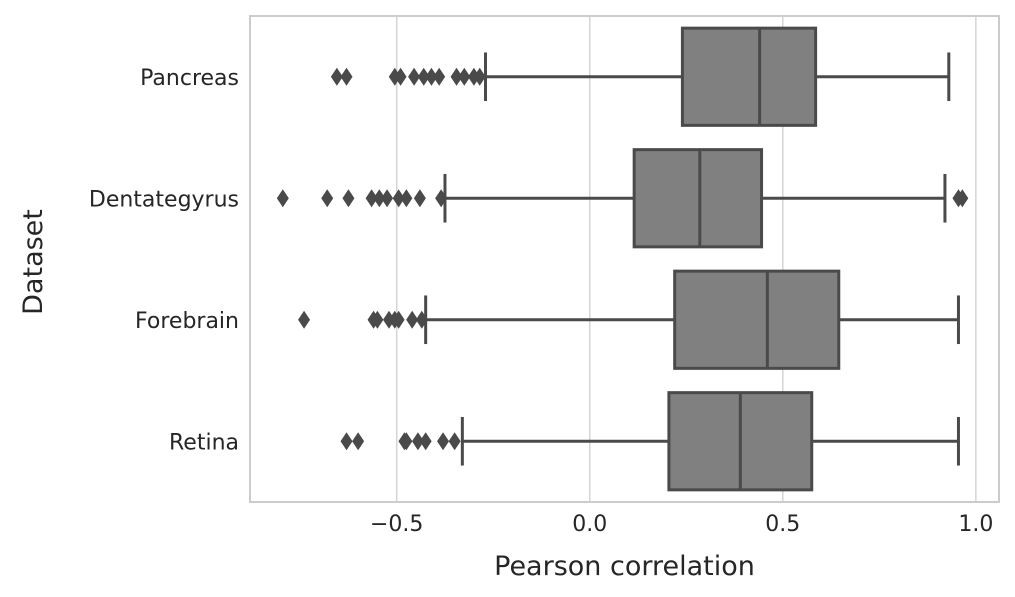 The image size is (1015, 597). Describe the element at coordinates (975, 524) in the screenshot. I see `x-tick-label: 1.0` at that location.